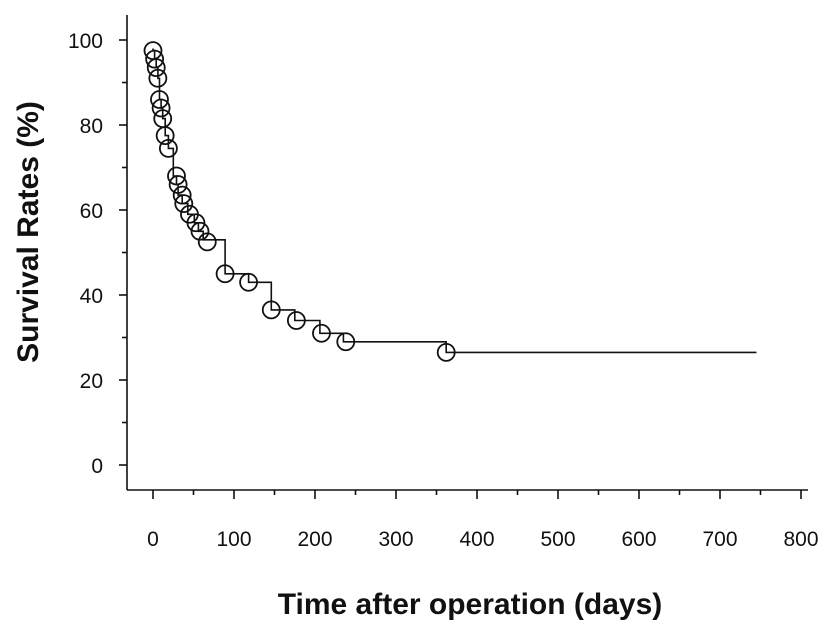  What do you see at coordinates (91, 381) in the screenshot?
I see `y-tick-label: 20` at bounding box center [91, 381].